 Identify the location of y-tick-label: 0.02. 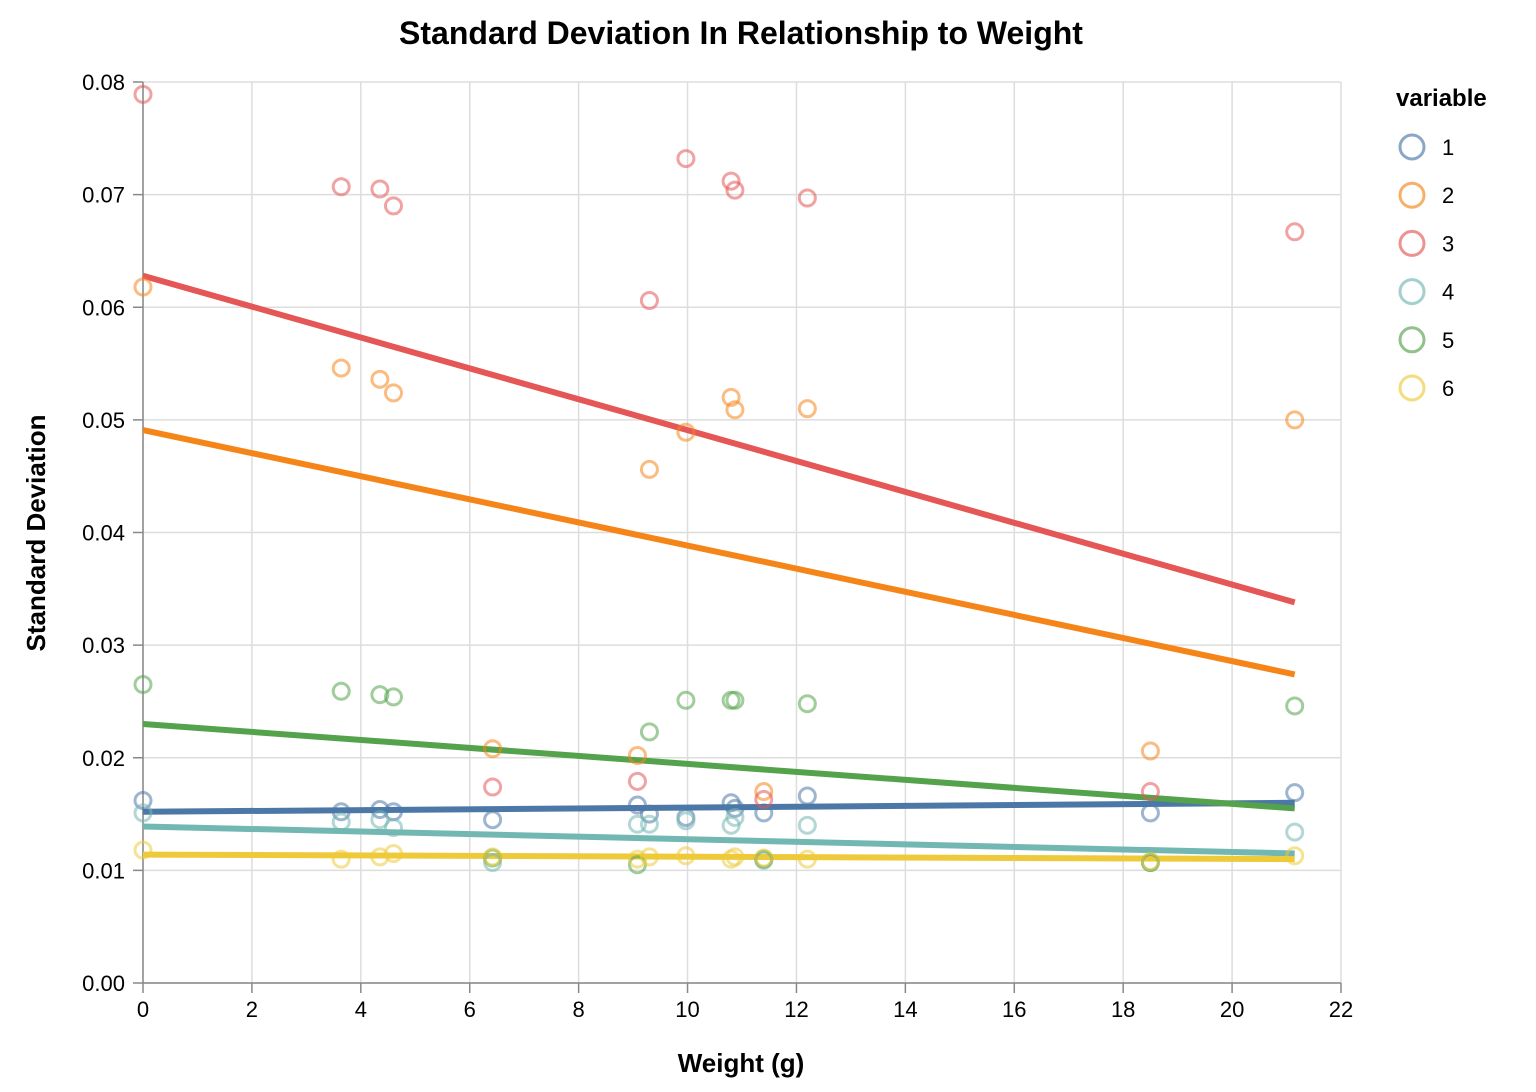
(103, 758).